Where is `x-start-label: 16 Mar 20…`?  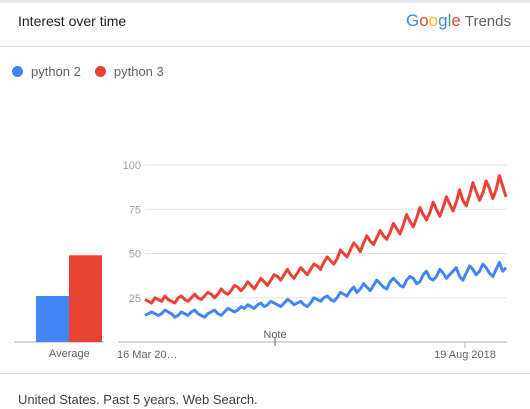 x-start-label: 16 Mar 20… is located at coordinates (147, 355).